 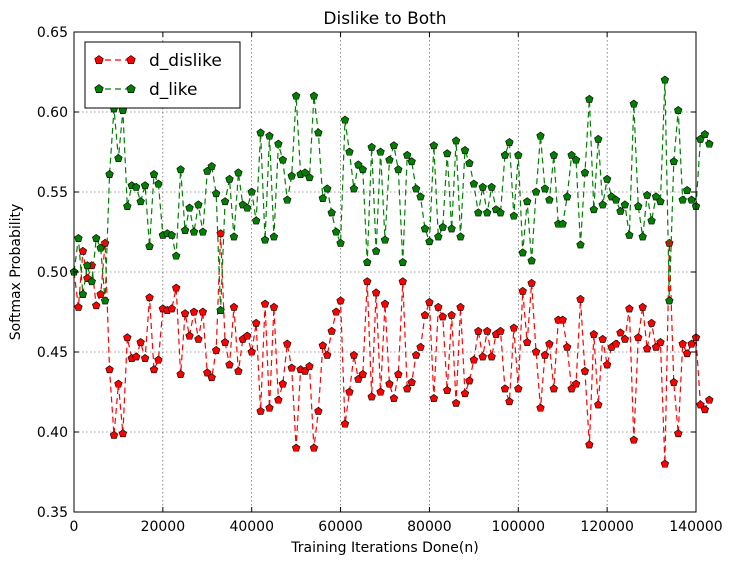 I want to click on legend-box, so click(x=162, y=75).